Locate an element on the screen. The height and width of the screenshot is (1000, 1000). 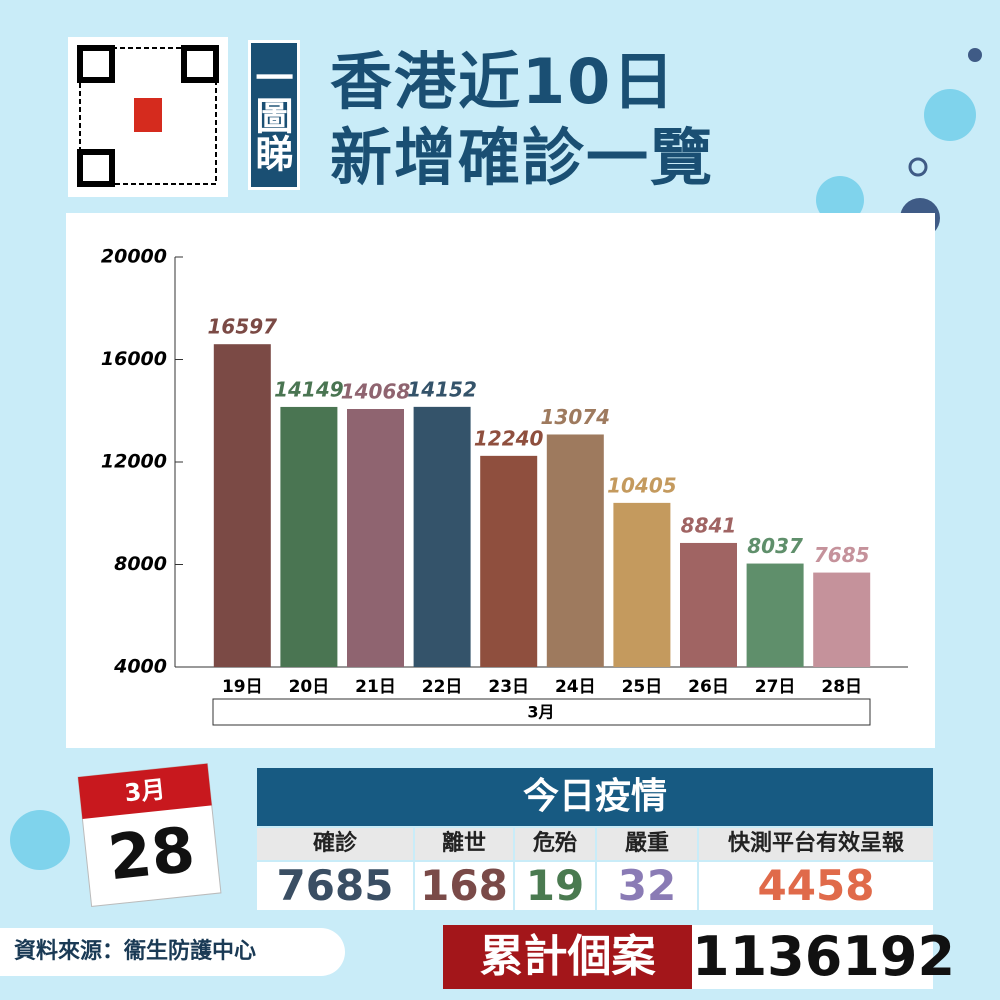
badge: 一圖睇 is located at coordinates (274, 115).